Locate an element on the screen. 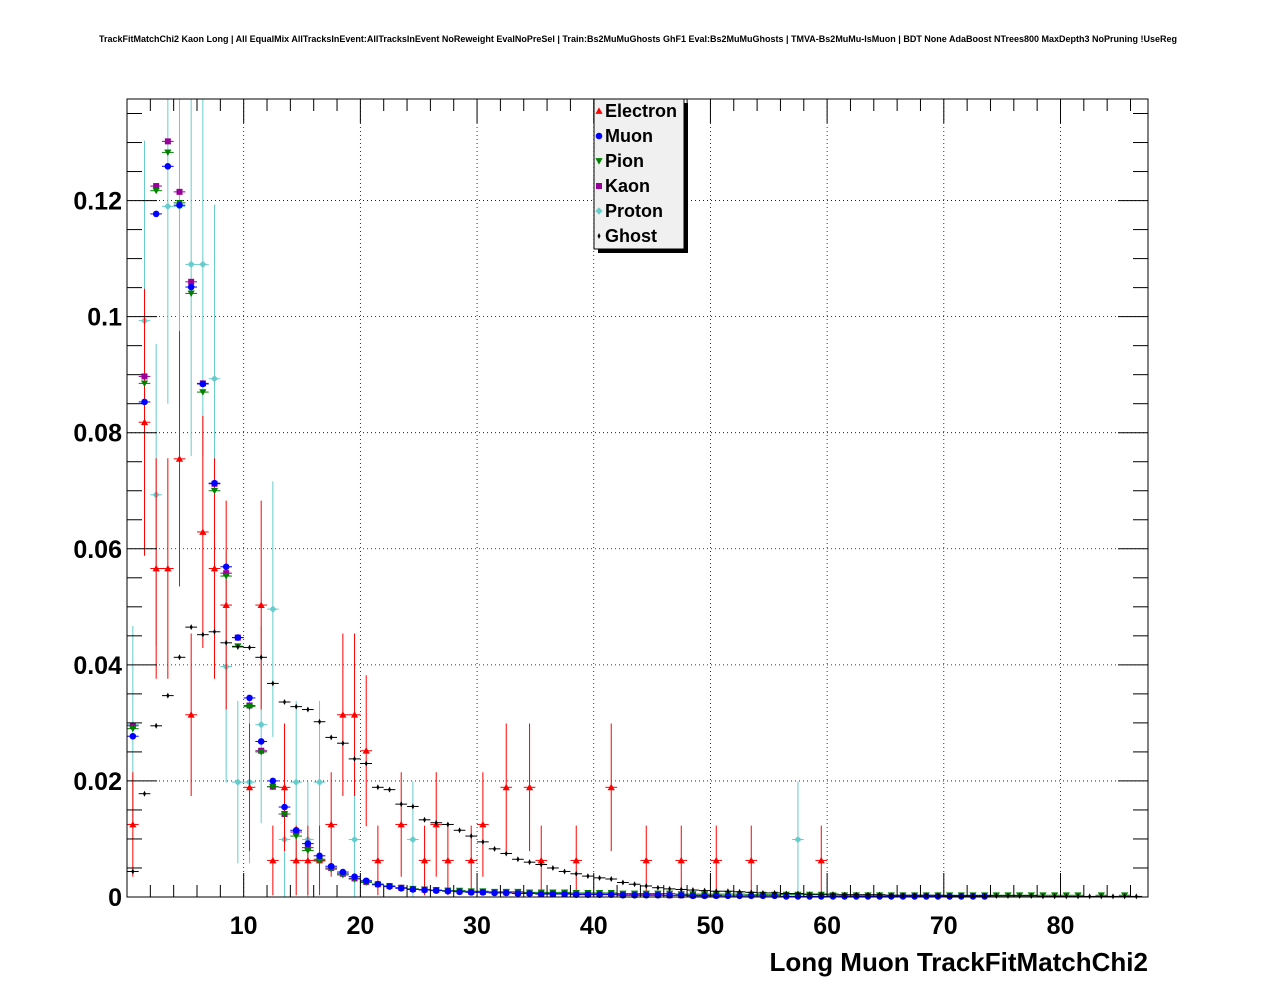 This screenshot has height=996, width=1276. y-tick-label: 0.06 is located at coordinates (97, 550).